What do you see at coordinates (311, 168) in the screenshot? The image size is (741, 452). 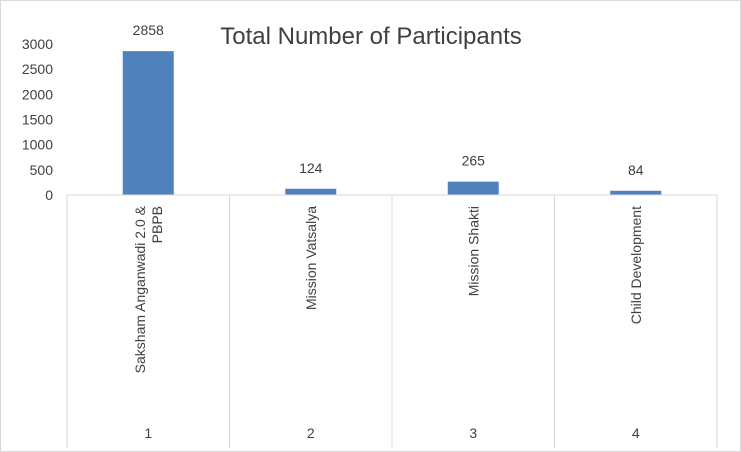 I see `data-label: 124` at bounding box center [311, 168].